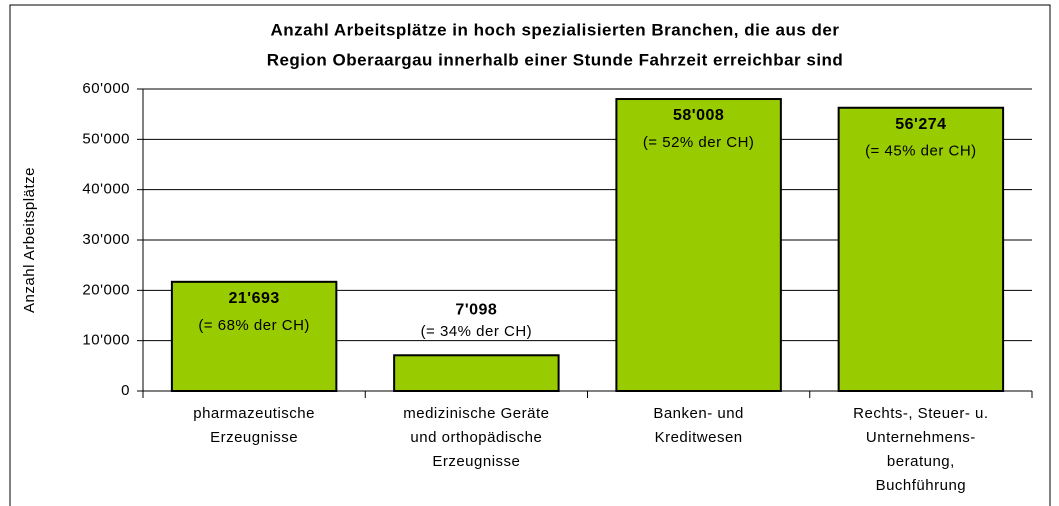 This screenshot has height=506, width=1059. Describe the element at coordinates (921, 151) in the screenshot. I see `data-annotation: (= 45% der CH)` at that location.